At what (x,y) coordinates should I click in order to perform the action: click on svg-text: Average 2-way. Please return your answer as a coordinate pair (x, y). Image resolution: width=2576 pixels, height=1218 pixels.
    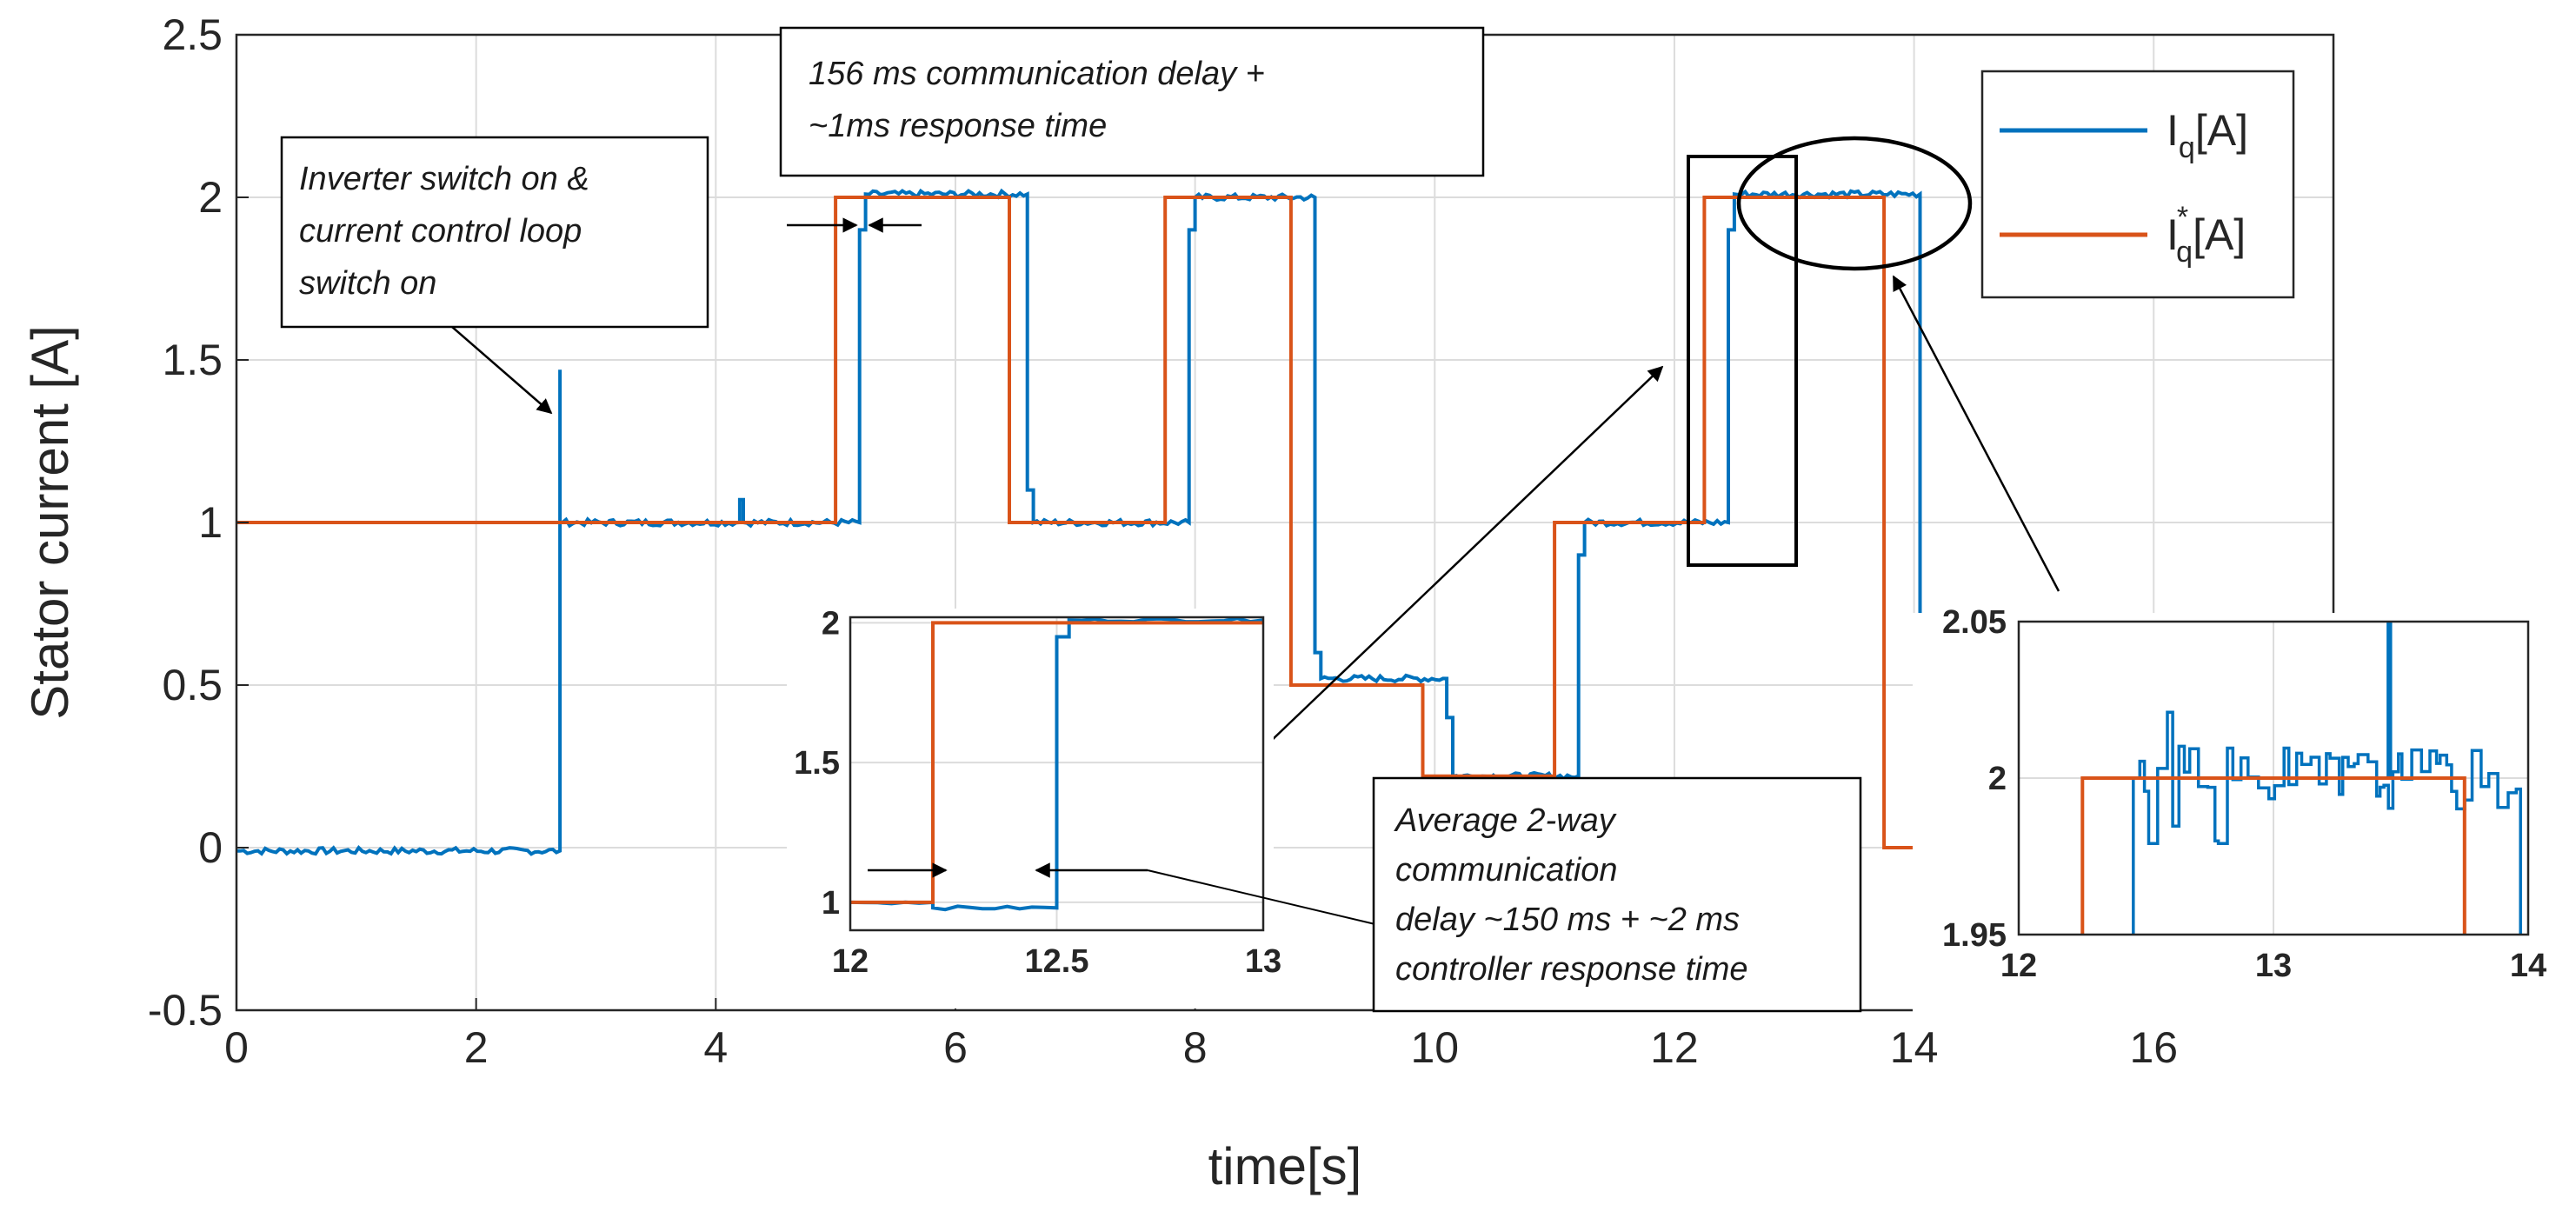
    Looking at the image, I should click on (1505, 821).